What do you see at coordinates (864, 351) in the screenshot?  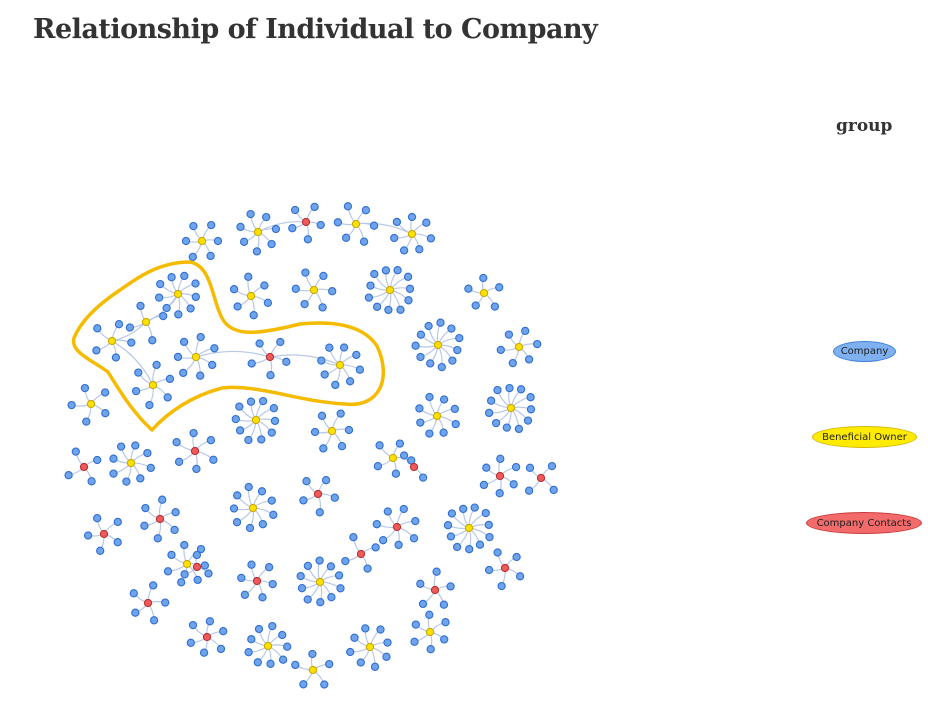 I see `legend-item-company: Company` at bounding box center [864, 351].